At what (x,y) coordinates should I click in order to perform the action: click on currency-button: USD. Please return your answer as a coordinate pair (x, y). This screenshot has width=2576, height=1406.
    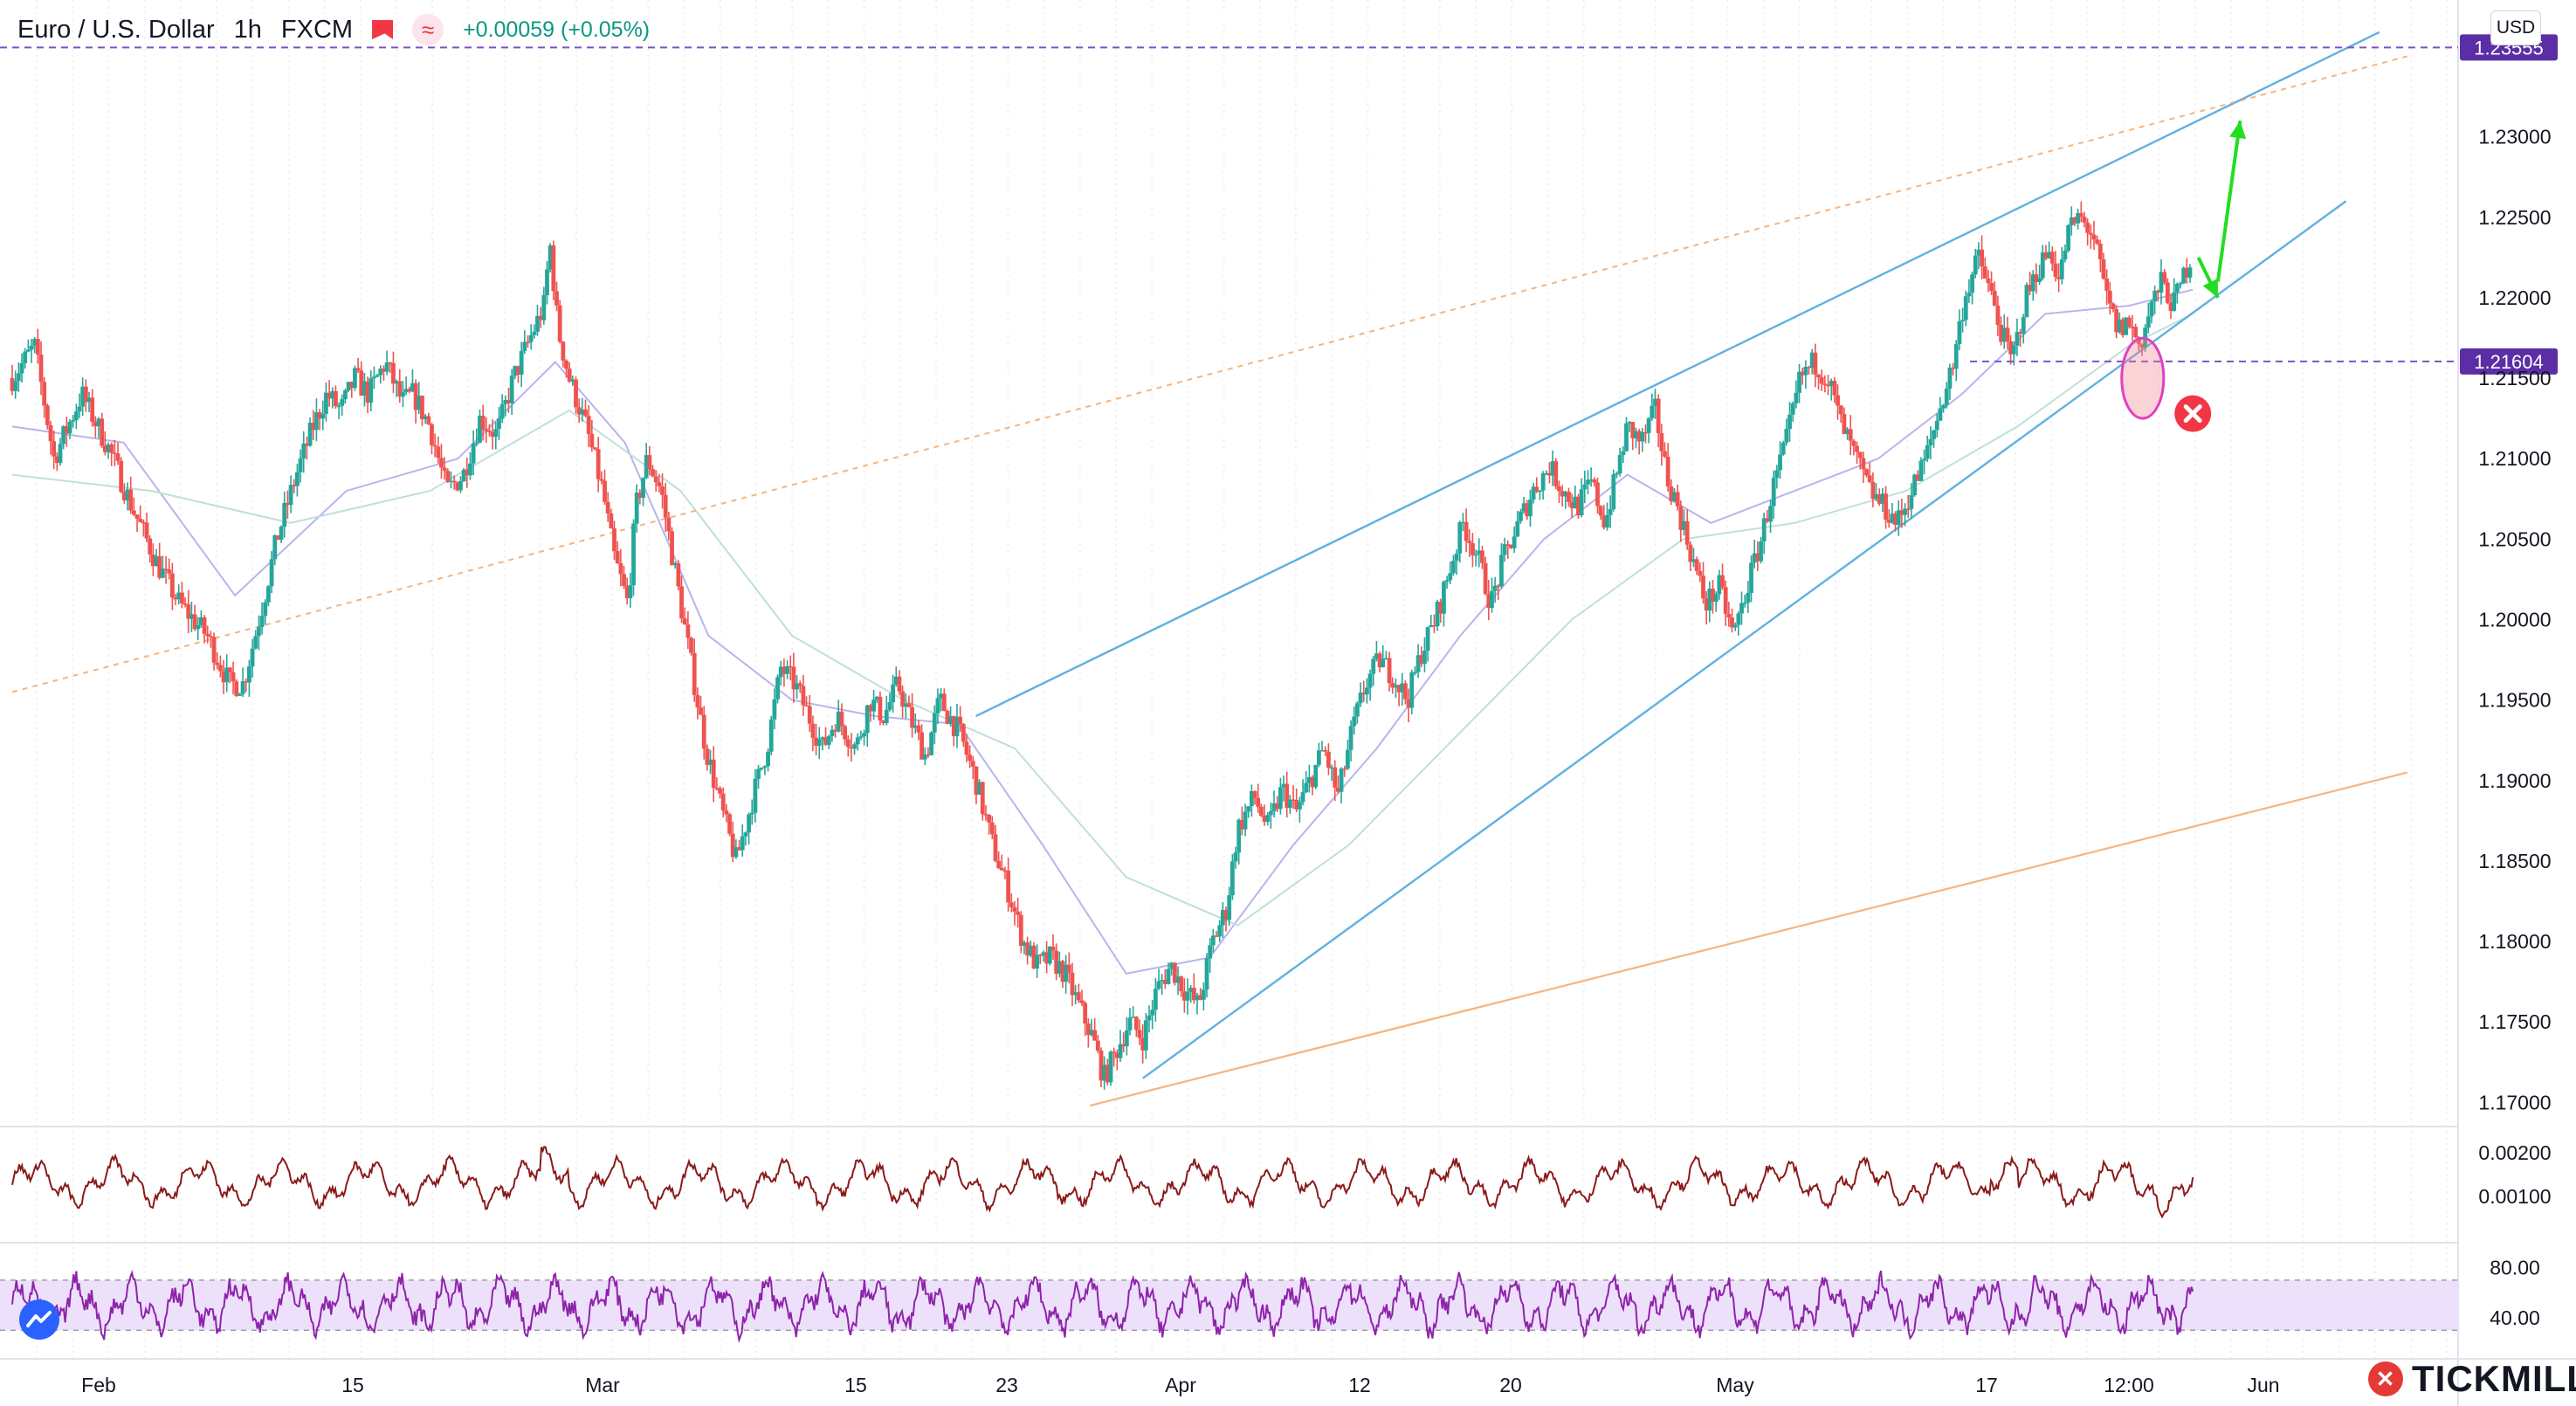
    Looking at the image, I should click on (2515, 28).